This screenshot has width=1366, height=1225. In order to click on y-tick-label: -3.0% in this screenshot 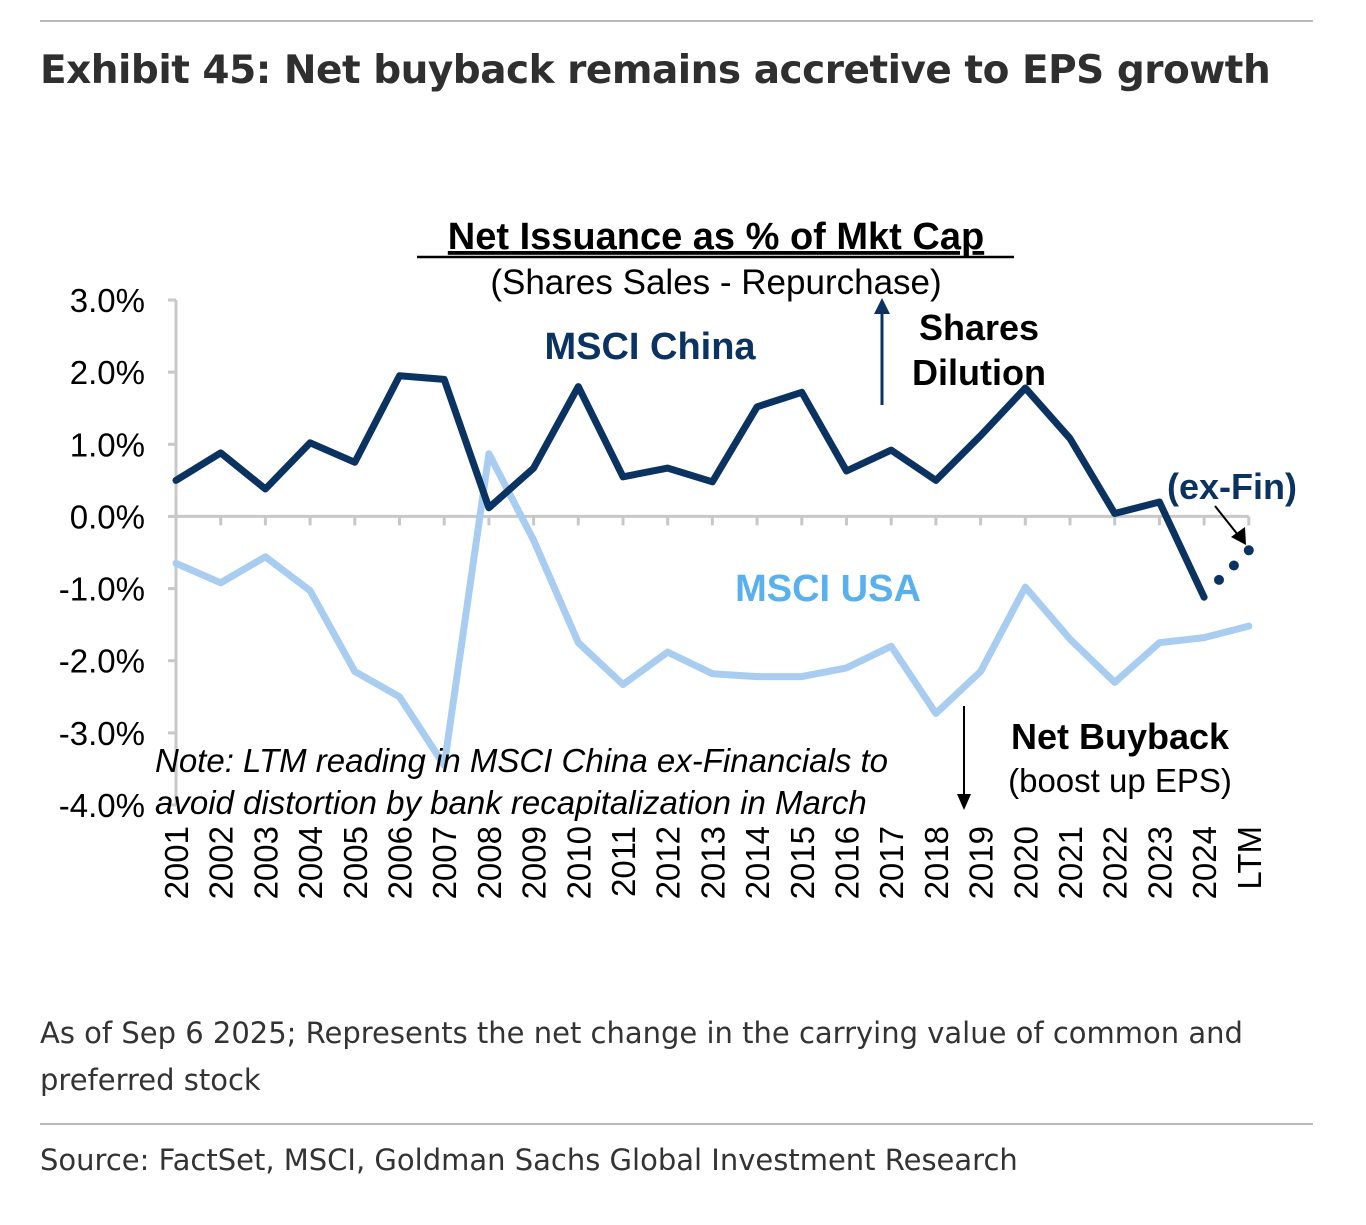, I will do `click(102, 733)`.